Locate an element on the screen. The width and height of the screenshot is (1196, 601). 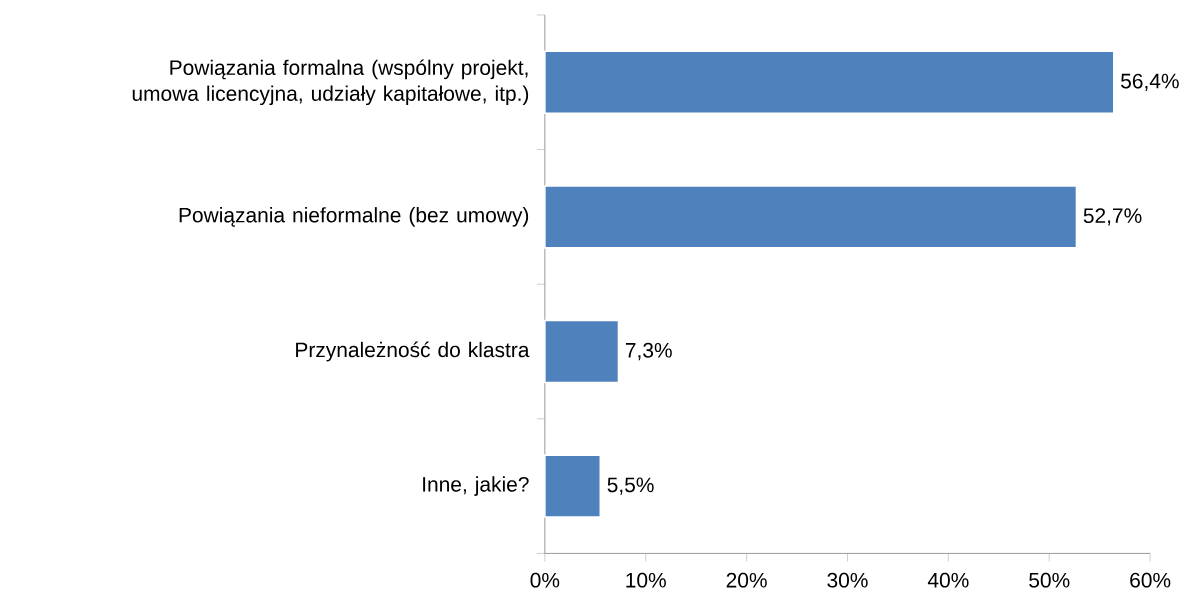
y-tick-label: Przynależność do klastra is located at coordinates (413, 351).